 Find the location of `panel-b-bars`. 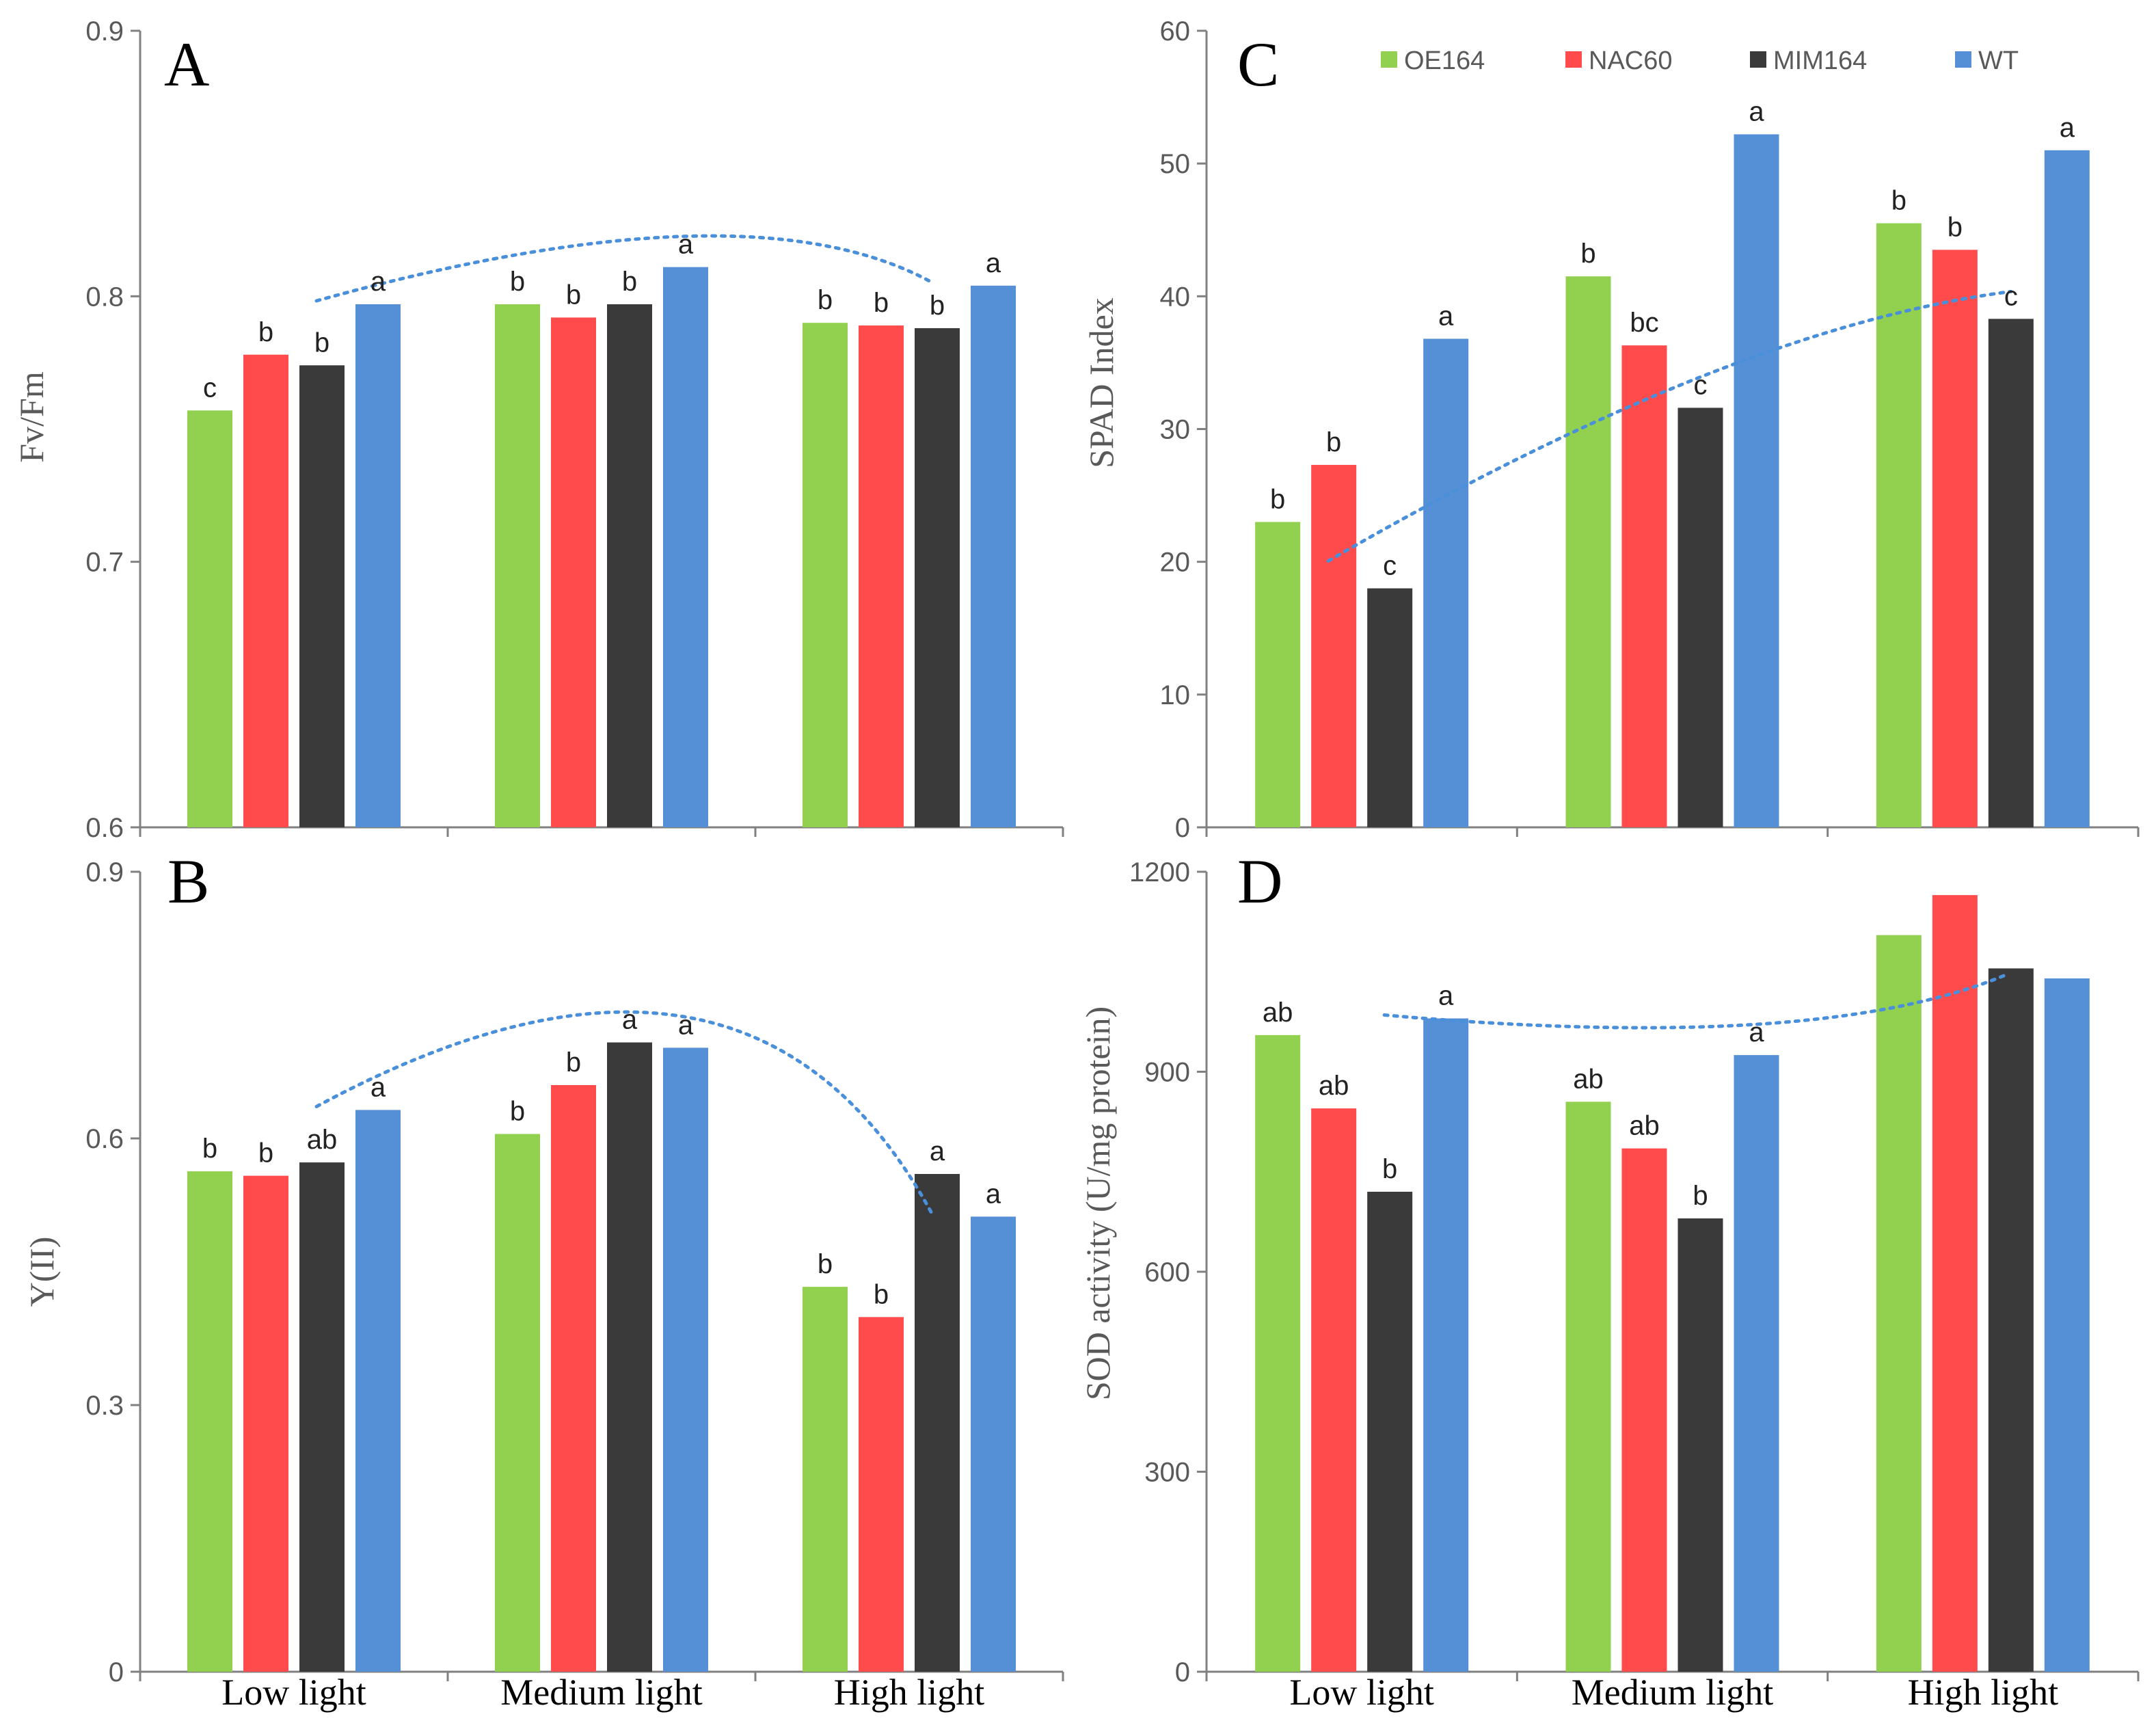

panel-b-bars is located at coordinates (601, 1341).